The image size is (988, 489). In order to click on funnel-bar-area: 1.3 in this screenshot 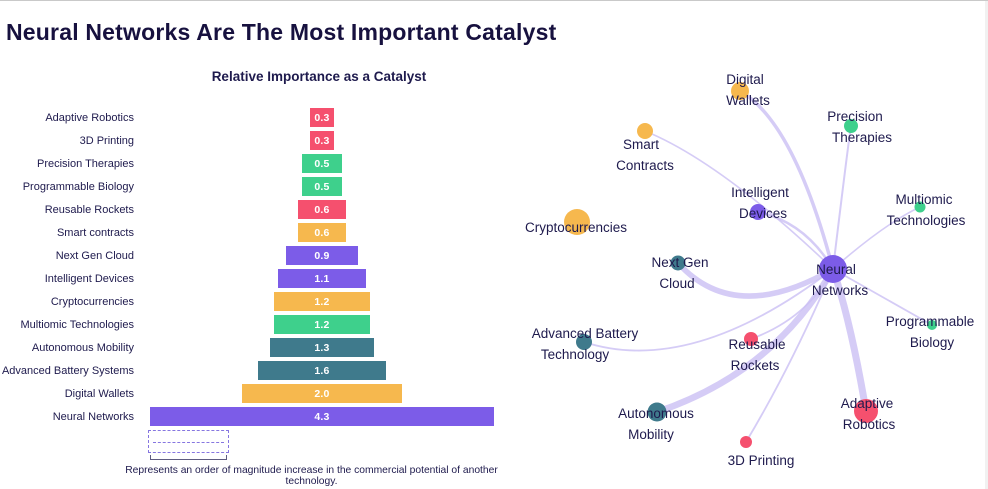, I will do `click(322, 347)`.